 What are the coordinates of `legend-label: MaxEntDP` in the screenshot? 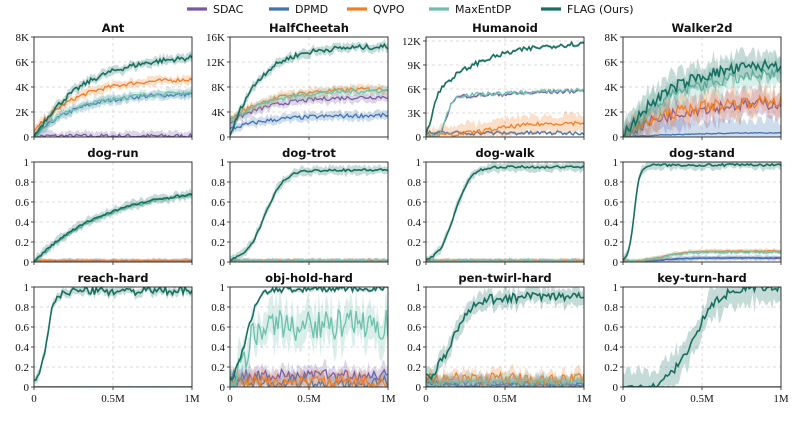 It's located at (483, 9).